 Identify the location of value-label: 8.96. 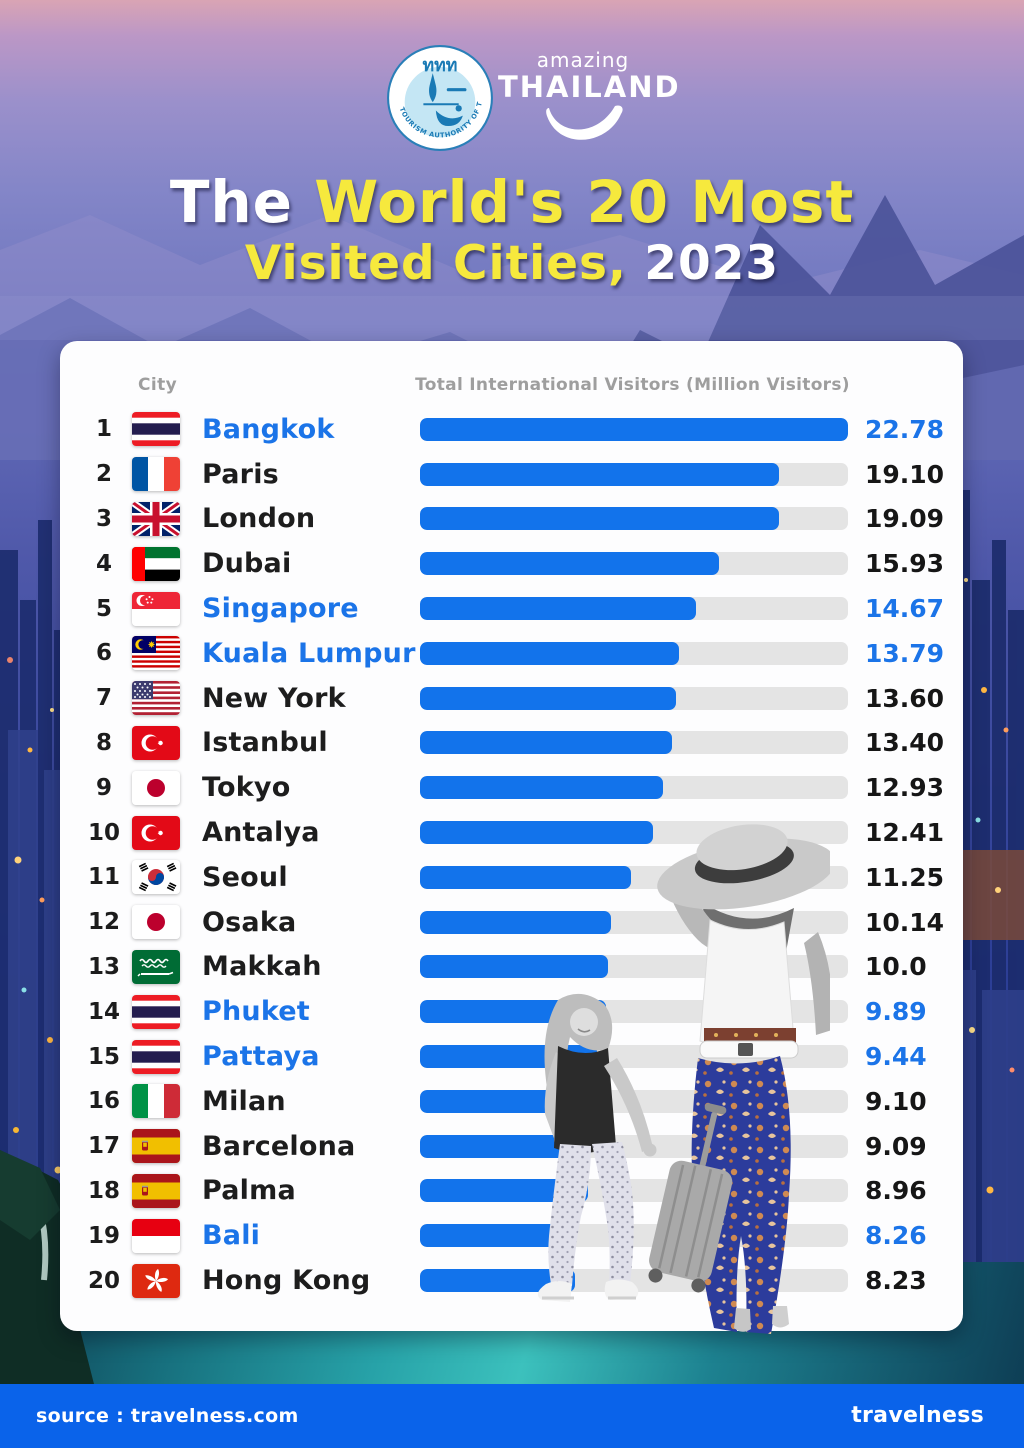
(896, 1191).